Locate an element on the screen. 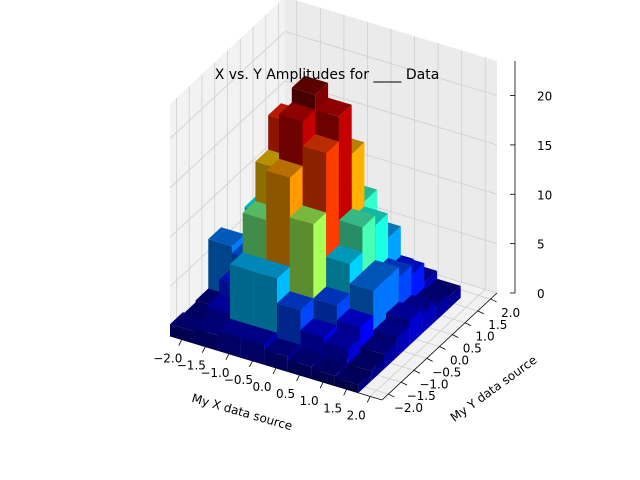 The image size is (640, 480). y-tick-label: 1.5 is located at coordinates (497, 325).